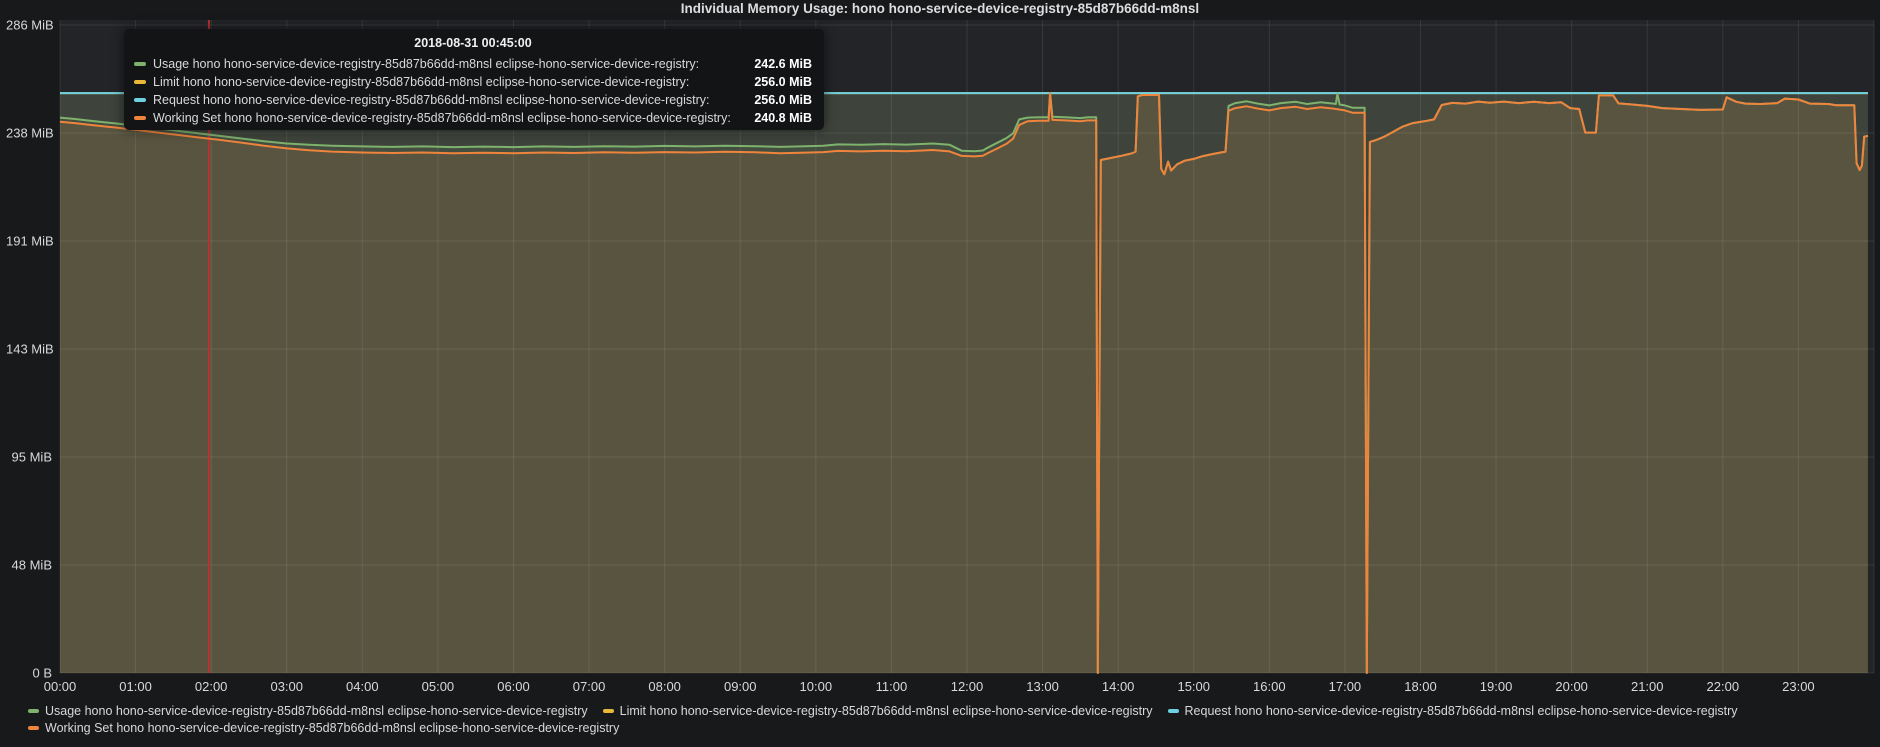  Describe the element at coordinates (664, 686) in the screenshot. I see `x-axis-tick-label: 08:00` at that location.